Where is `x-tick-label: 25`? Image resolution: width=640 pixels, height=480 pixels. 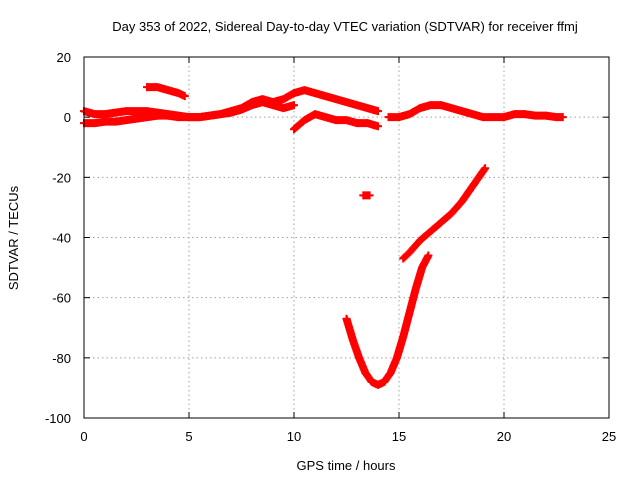 x-tick-label: 25 is located at coordinates (609, 436).